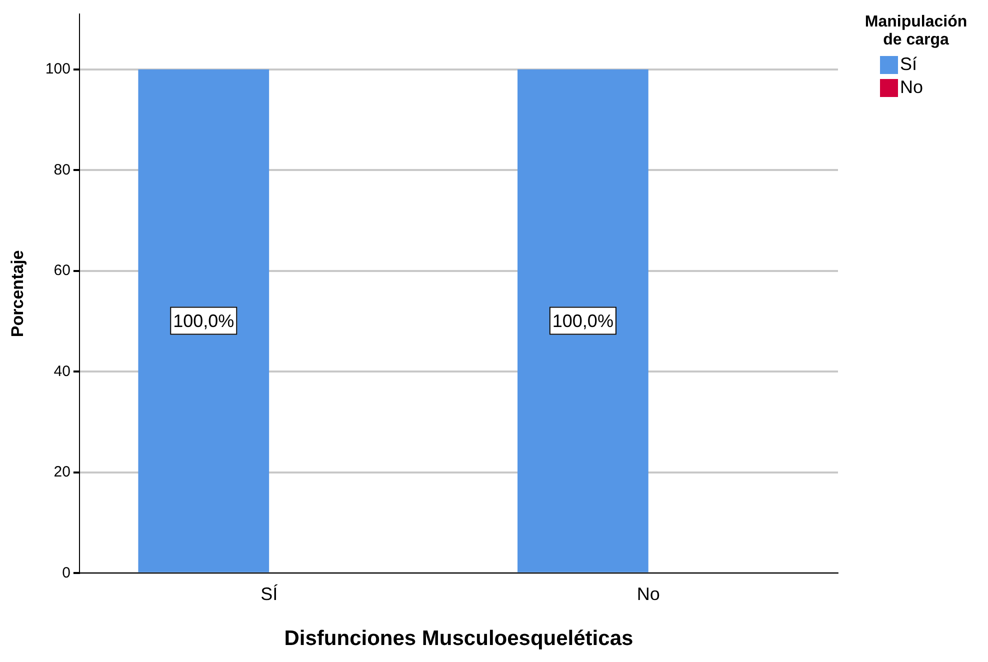 Image resolution: width=988 pixels, height=662 pixels. I want to click on y-tick-label: 100, so click(57, 69).